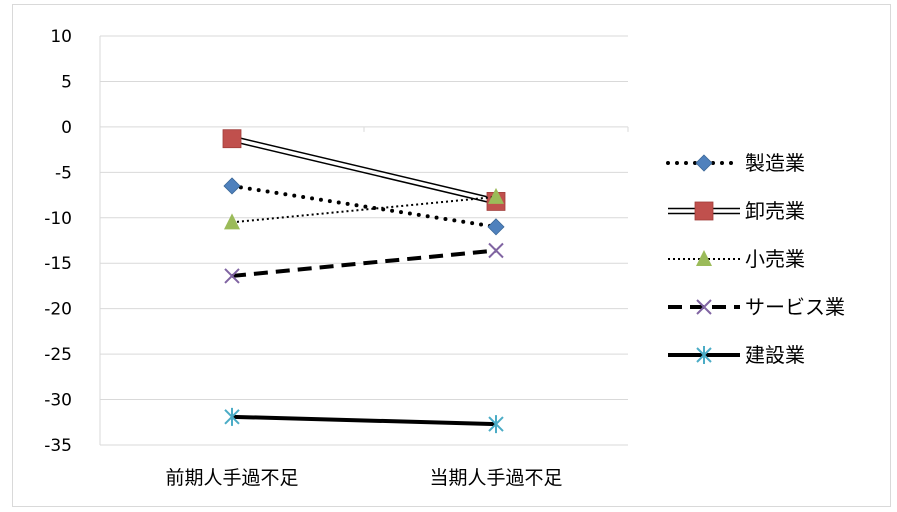 This screenshot has width=897, height=512. I want to click on legend-label: 卸売業, so click(775, 211).